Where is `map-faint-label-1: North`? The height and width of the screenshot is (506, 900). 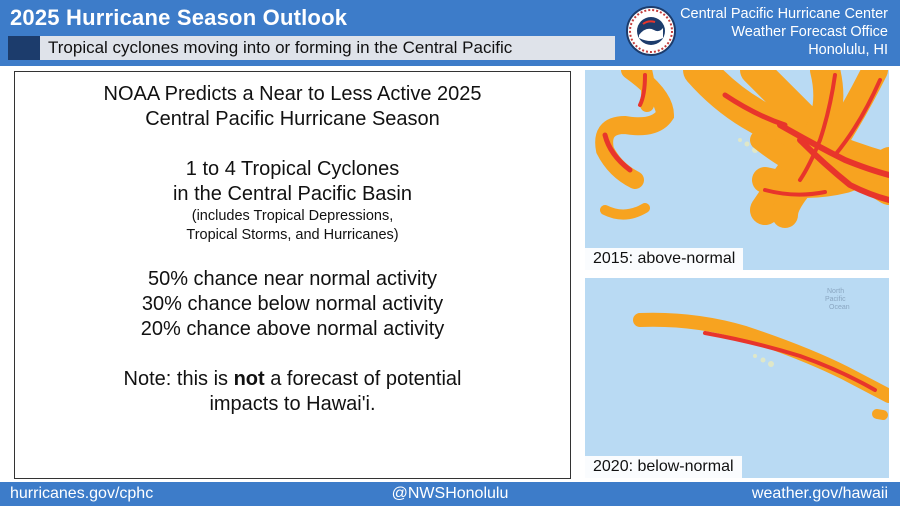 map-faint-label-1: North is located at coordinates (836, 291).